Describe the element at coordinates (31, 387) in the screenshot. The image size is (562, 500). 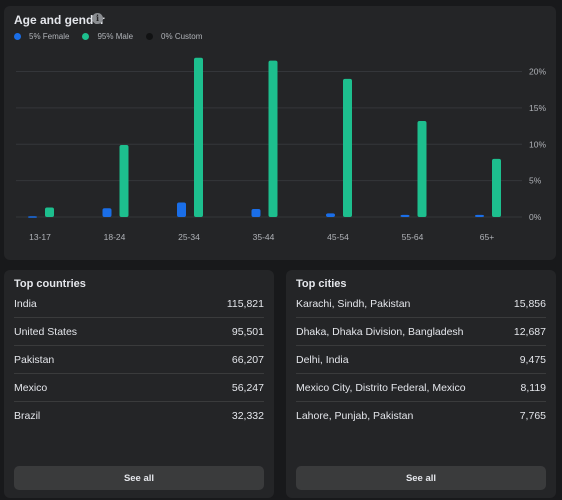
I see `country-name: Mexico` at that location.